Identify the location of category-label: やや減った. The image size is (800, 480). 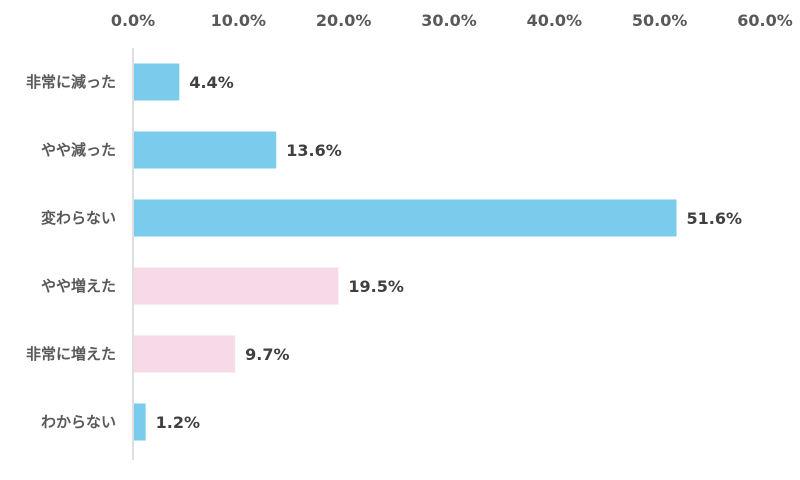
(78, 150).